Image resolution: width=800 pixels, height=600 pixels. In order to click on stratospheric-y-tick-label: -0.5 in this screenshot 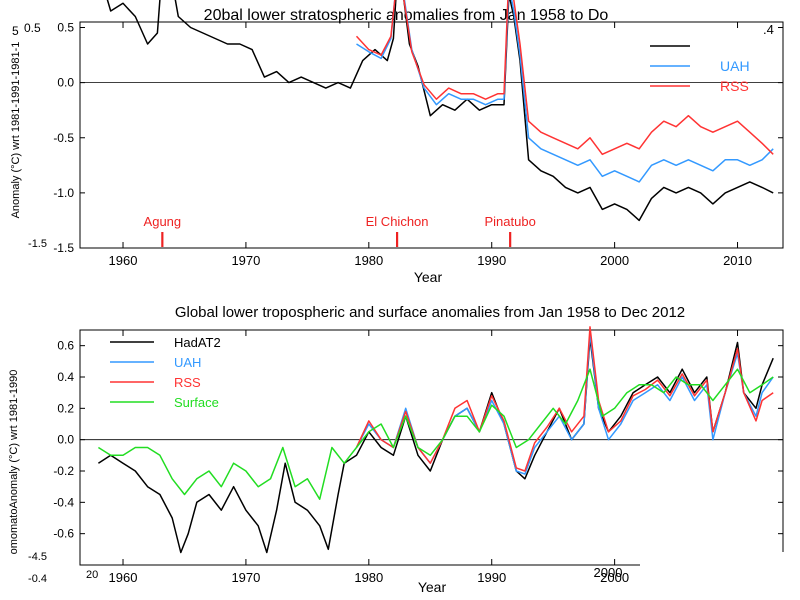, I will do `click(63, 138)`.